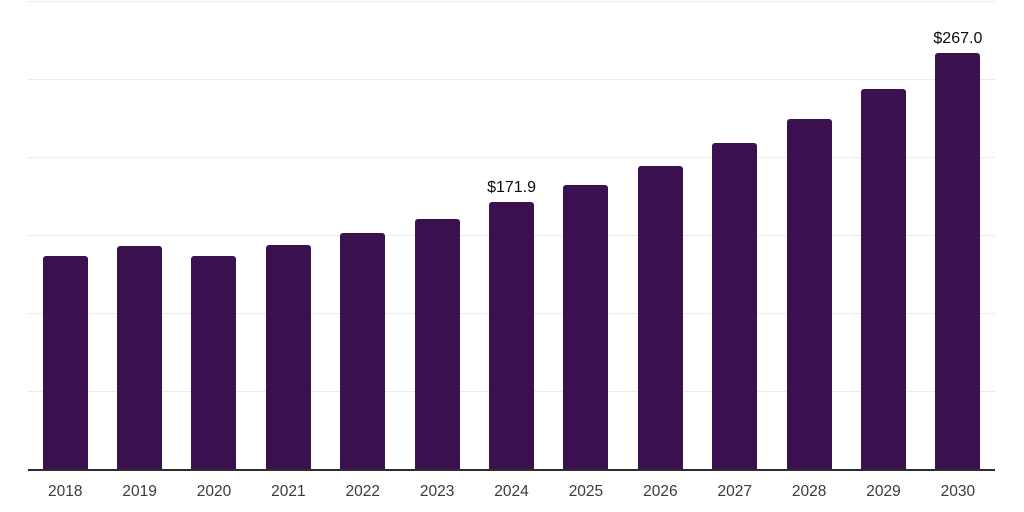 The width and height of the screenshot is (1024, 512). Describe the element at coordinates (511, 470) in the screenshot. I see `x-axis-line` at that location.